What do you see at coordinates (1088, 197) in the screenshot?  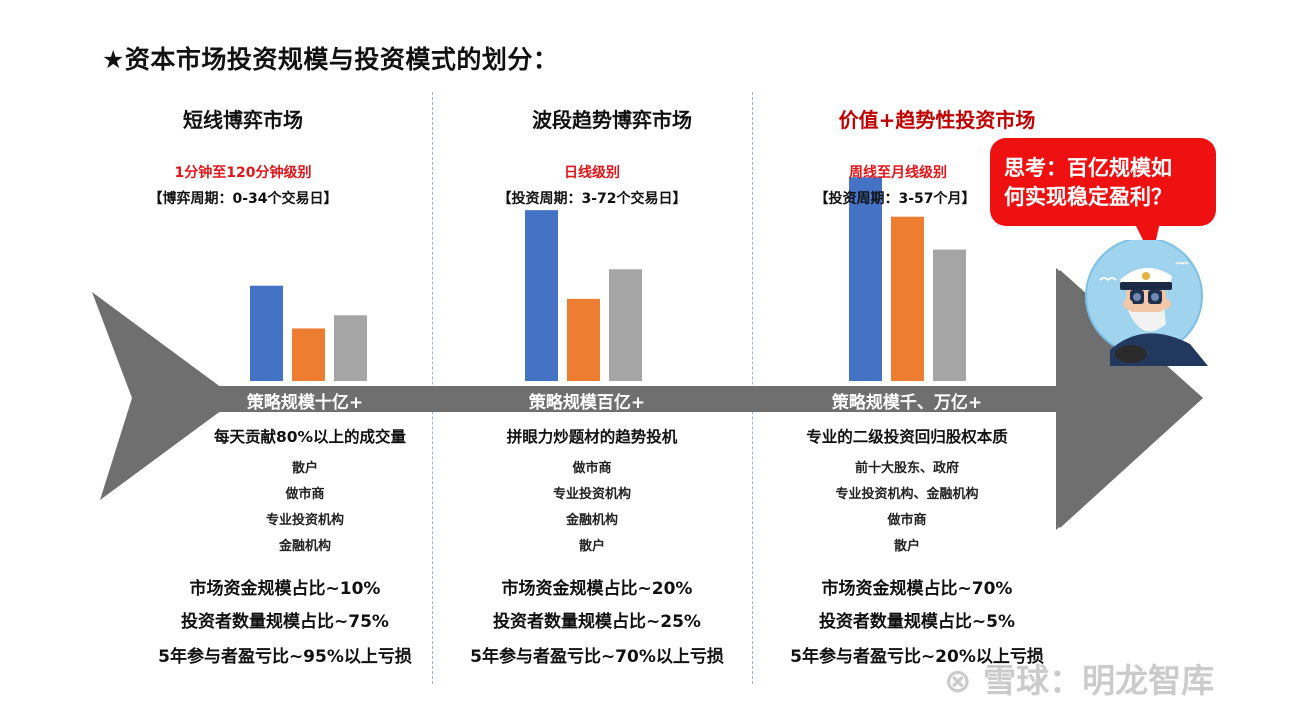 I see `bubble-line-2: 何实现稳定盈利？` at bounding box center [1088, 197].